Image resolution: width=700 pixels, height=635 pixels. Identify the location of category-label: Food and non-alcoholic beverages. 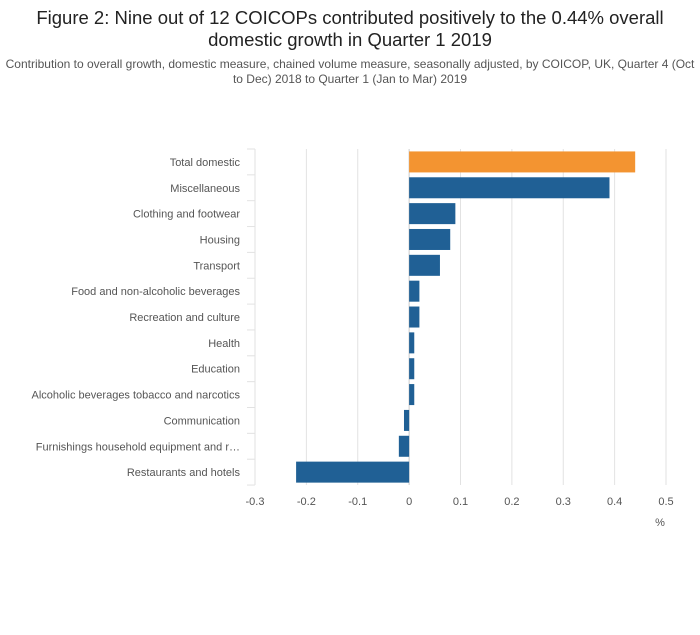
(155, 292).